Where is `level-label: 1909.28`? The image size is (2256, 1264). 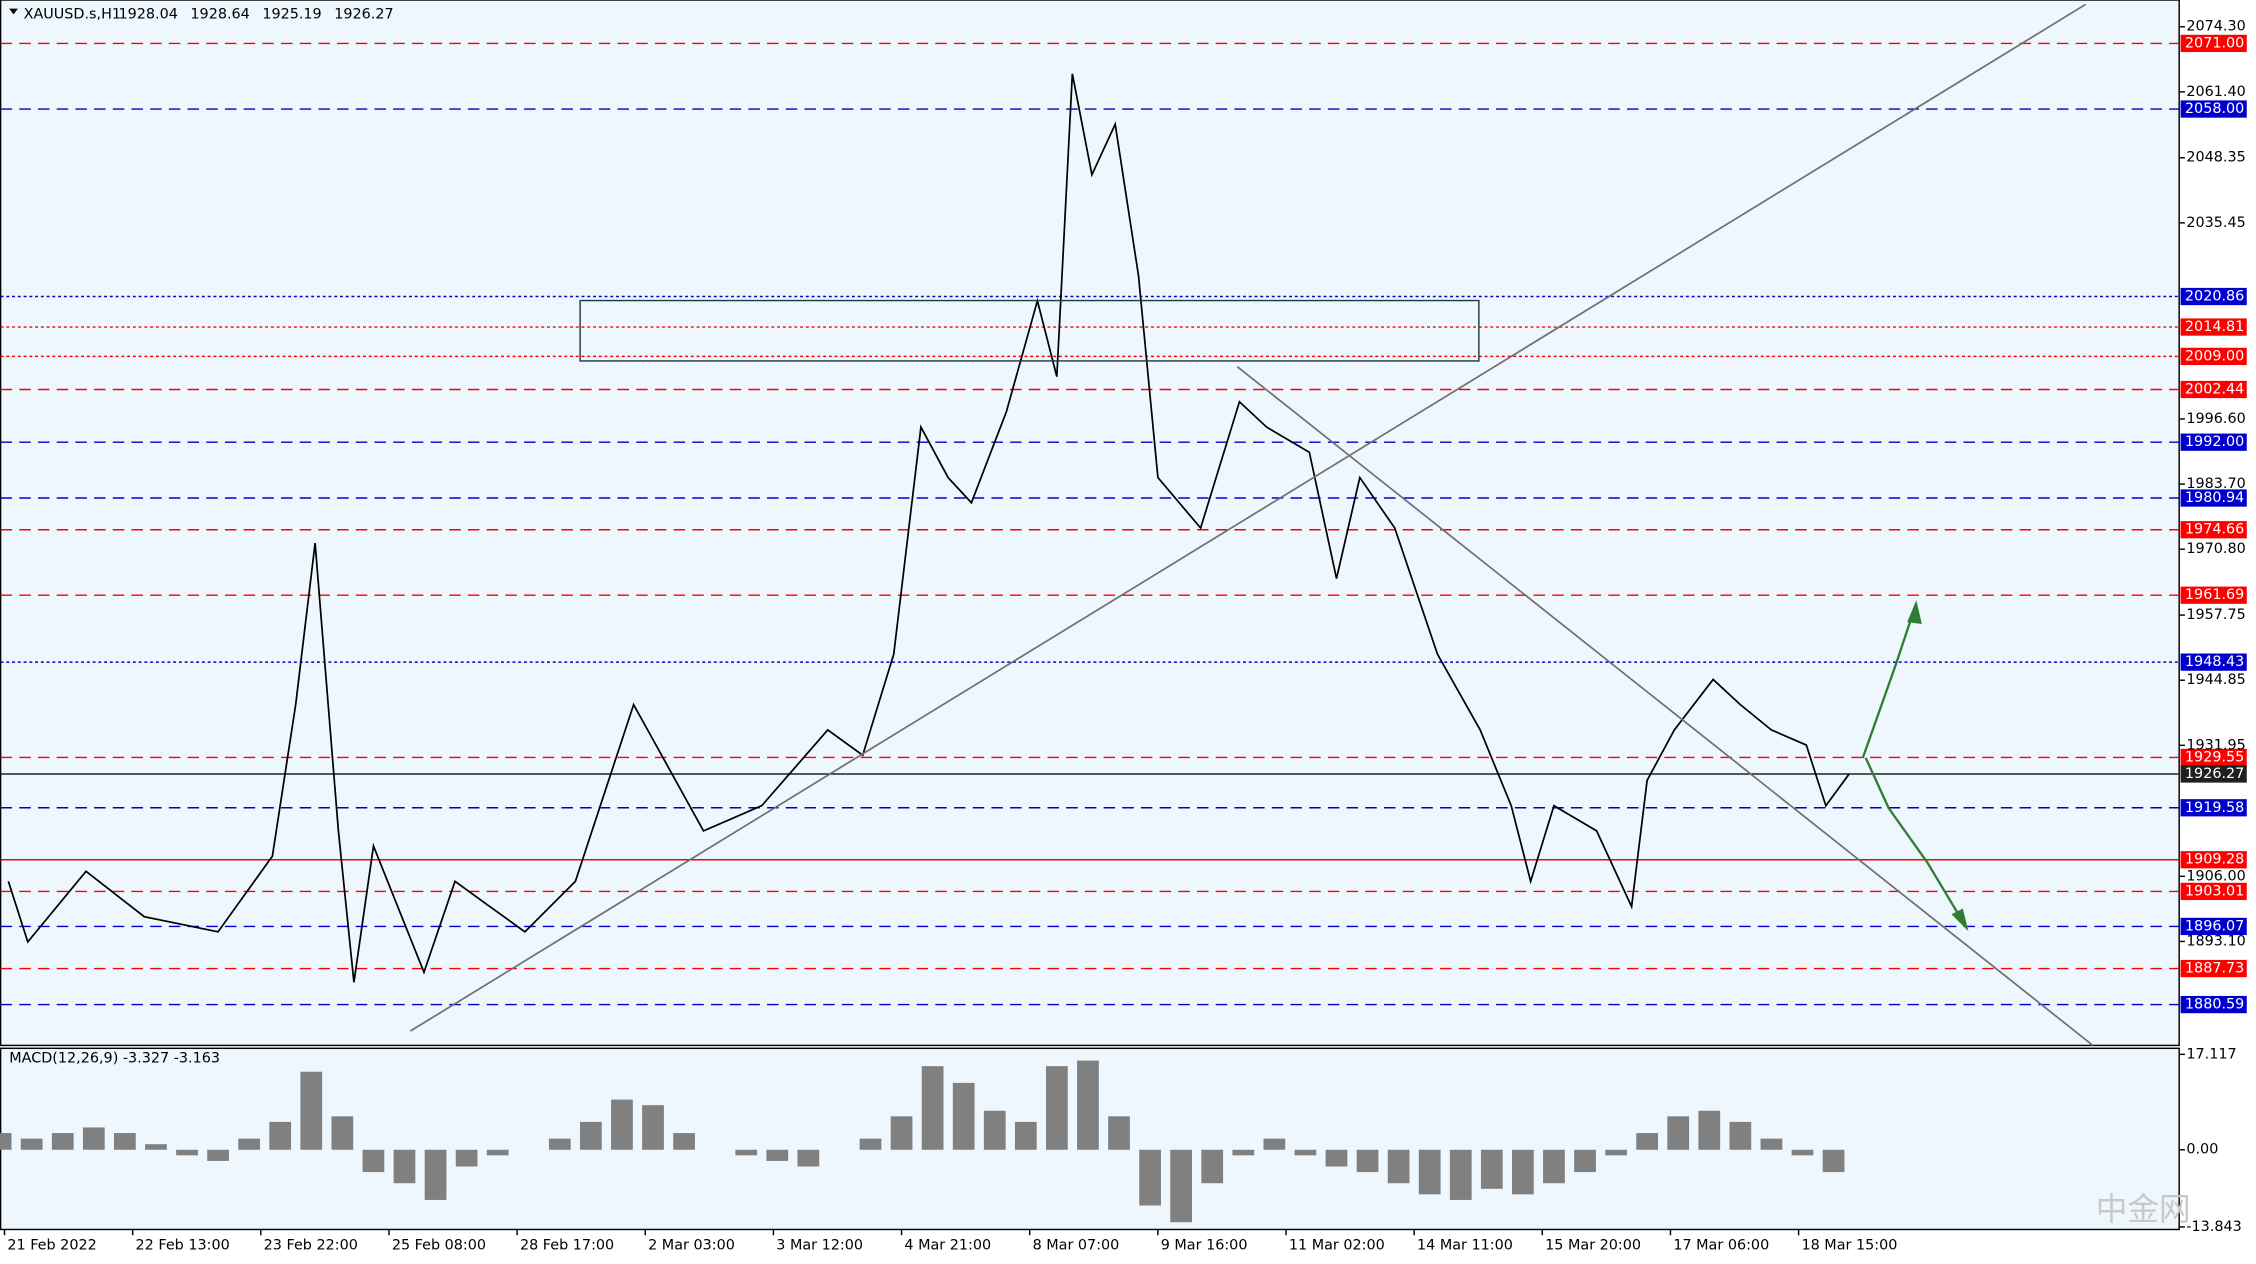 level-label: 1909.28 is located at coordinates (2214, 860).